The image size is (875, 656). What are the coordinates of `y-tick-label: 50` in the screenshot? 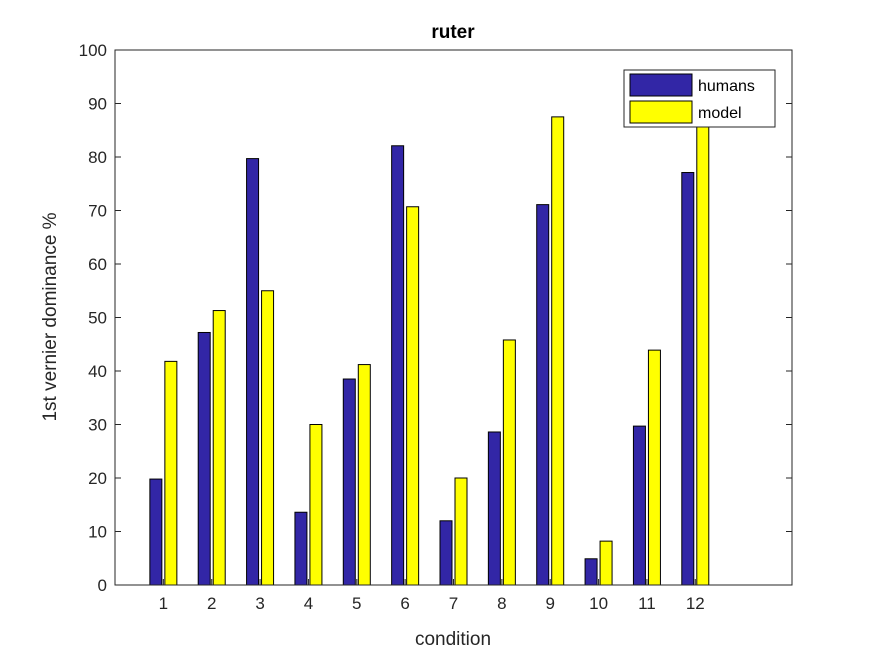 It's located at (97, 318).